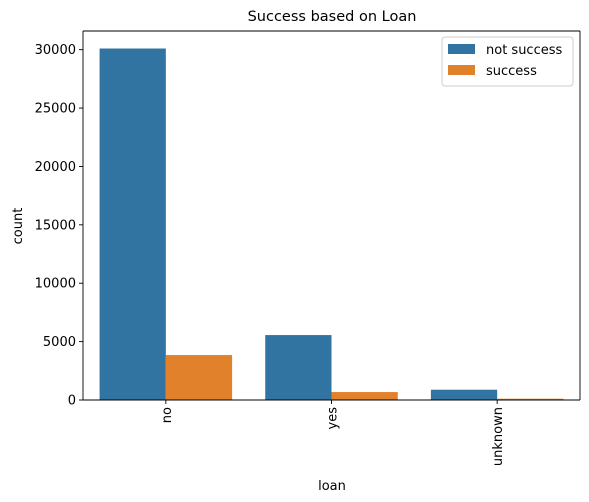  What do you see at coordinates (333, 433) in the screenshot?
I see `x-axis: no yes unknown` at bounding box center [333, 433].